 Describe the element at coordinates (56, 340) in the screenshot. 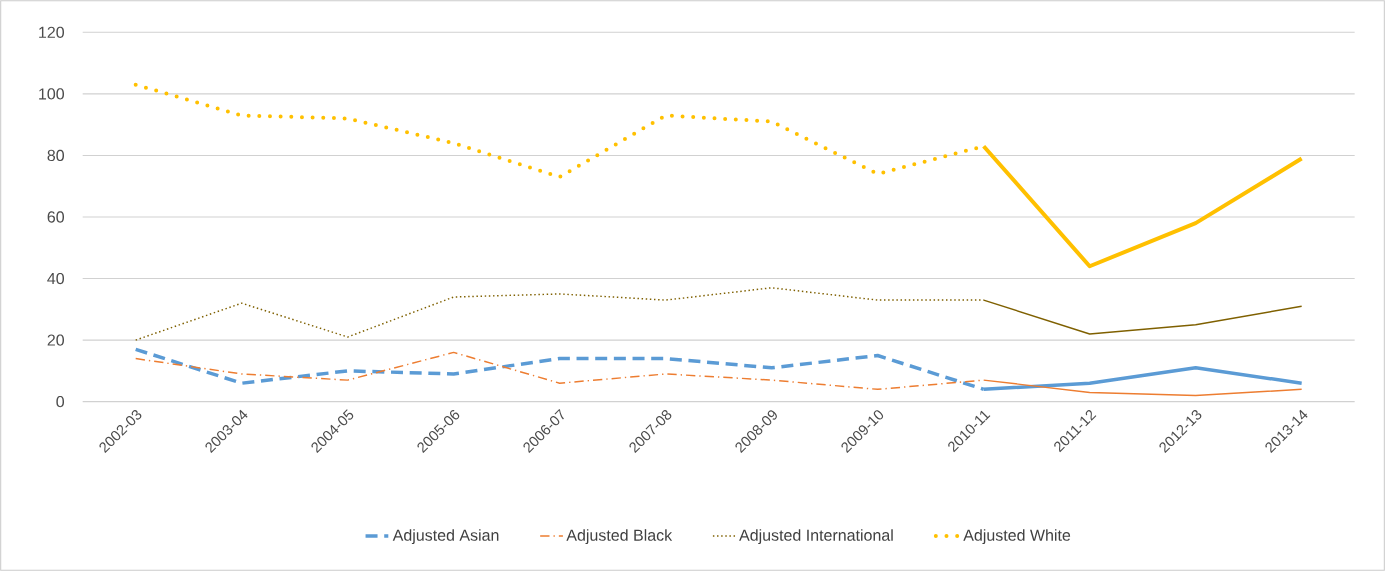

I see `y-tick-label: 20` at that location.